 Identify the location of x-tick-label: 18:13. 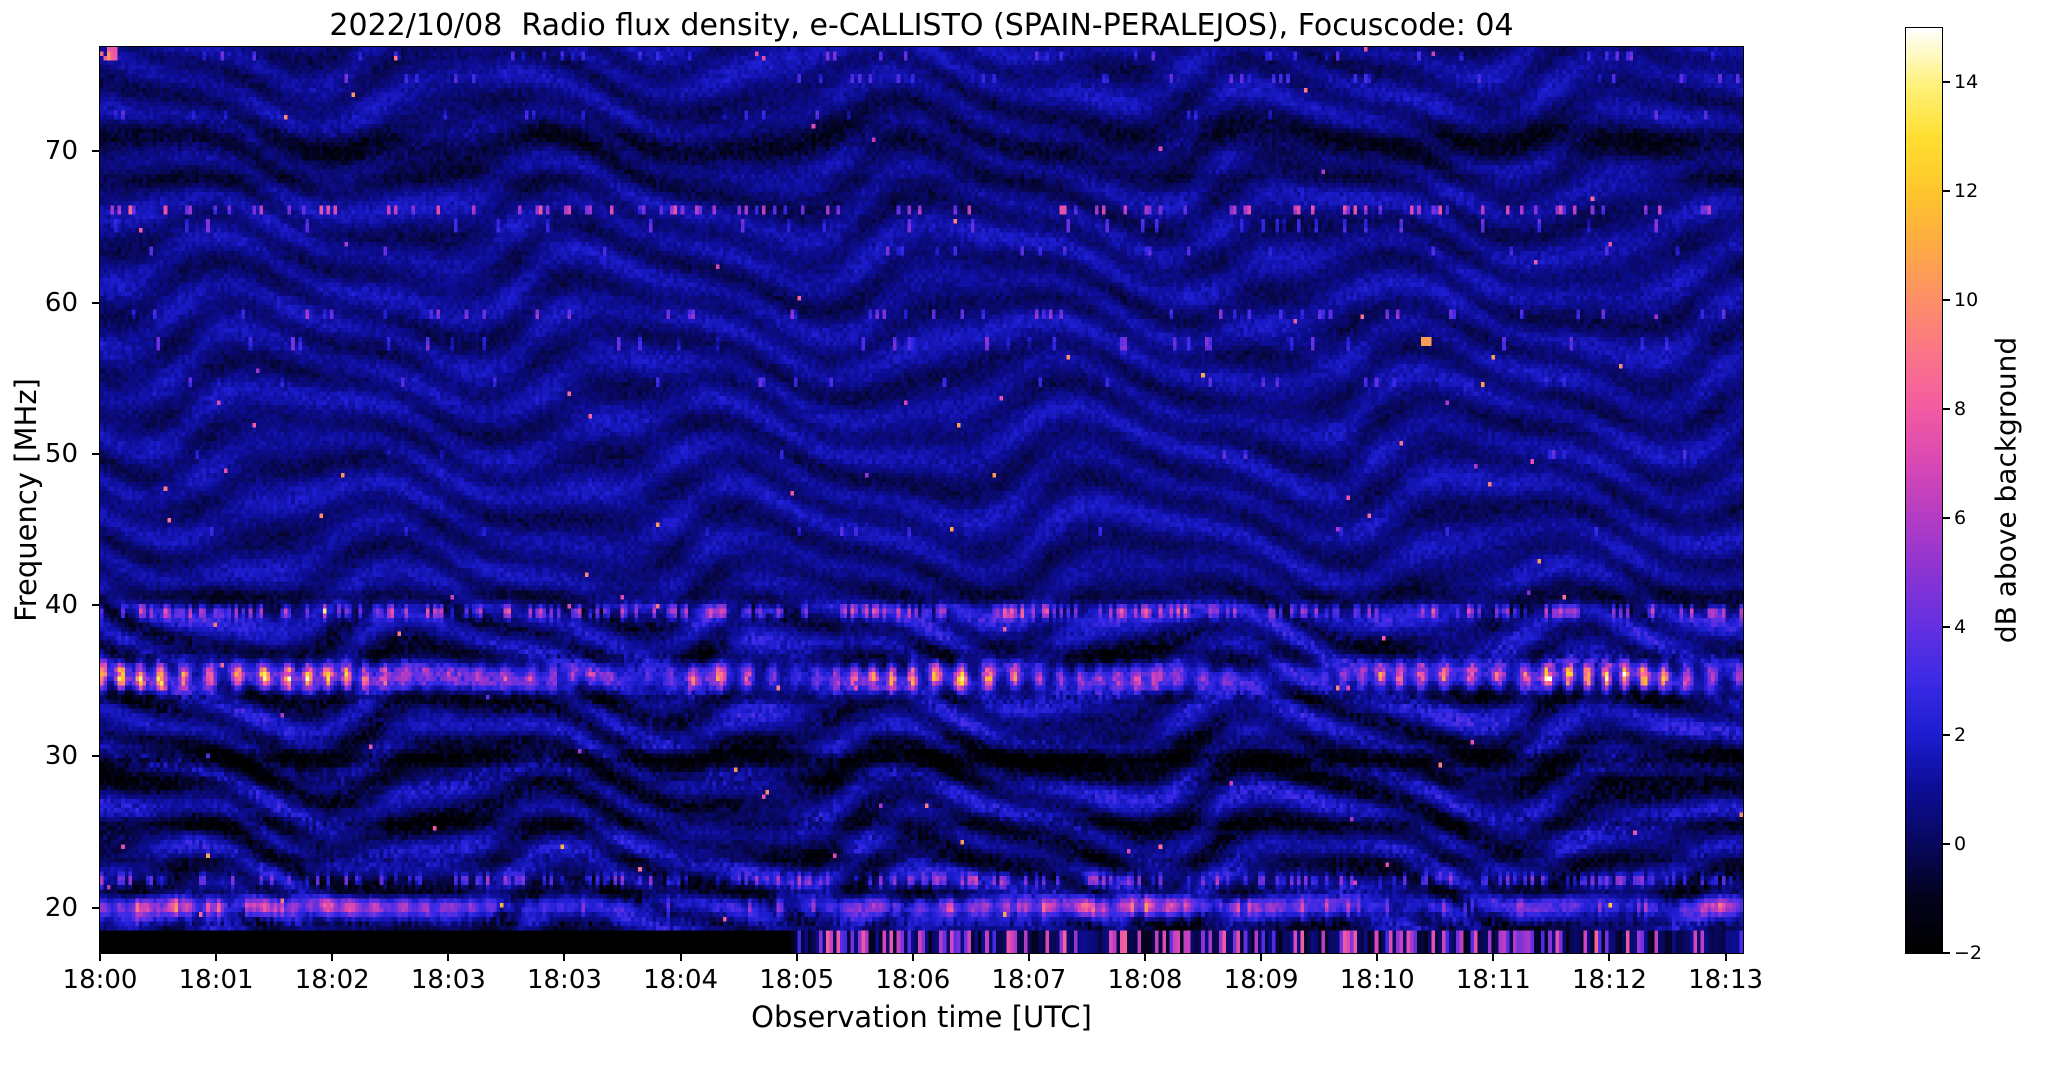
(1726, 980).